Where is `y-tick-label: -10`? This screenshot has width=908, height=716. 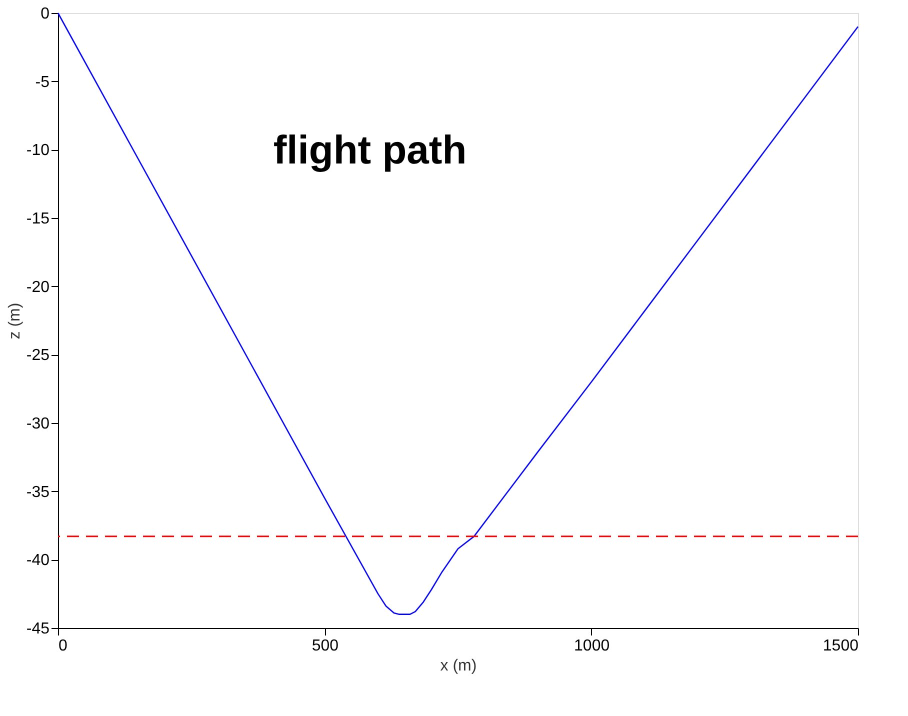
y-tick-label: -10 is located at coordinates (38, 151).